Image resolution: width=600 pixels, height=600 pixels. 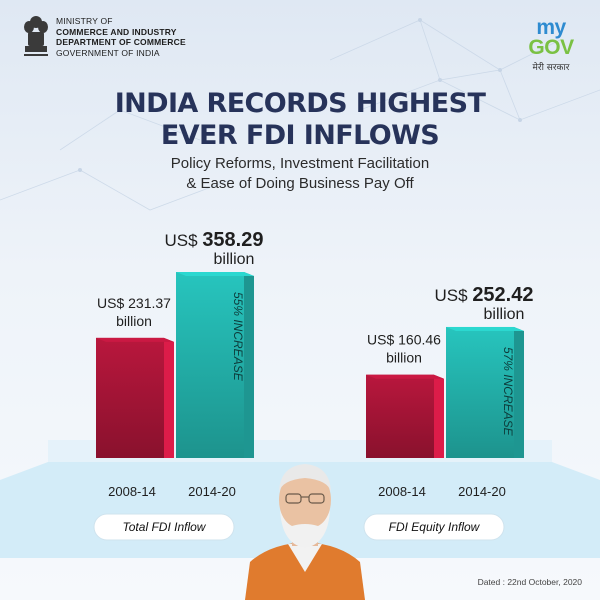 I want to click on bar-unit-label-0-0: billion, so click(x=134, y=321).